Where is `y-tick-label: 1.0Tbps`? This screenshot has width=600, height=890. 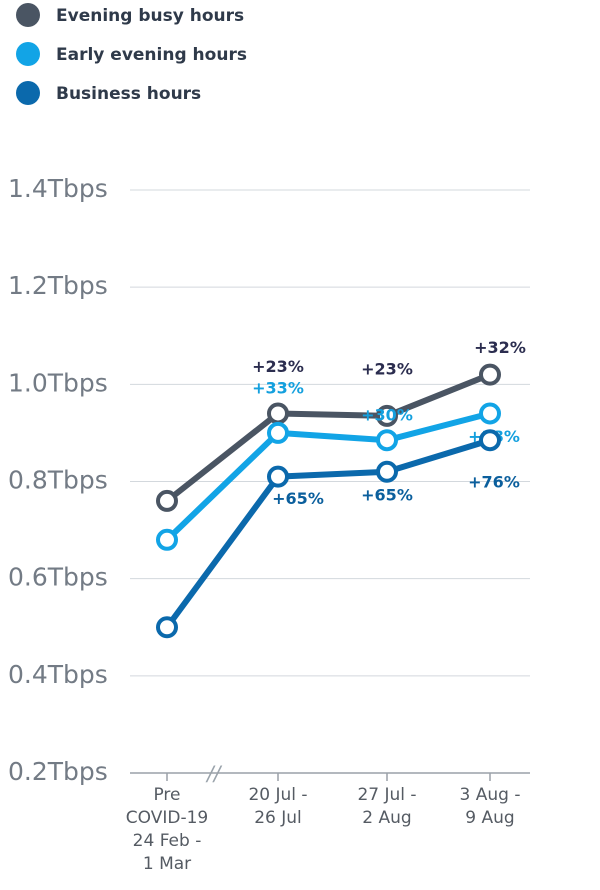
y-tick-label: 1.0Tbps is located at coordinates (58, 382).